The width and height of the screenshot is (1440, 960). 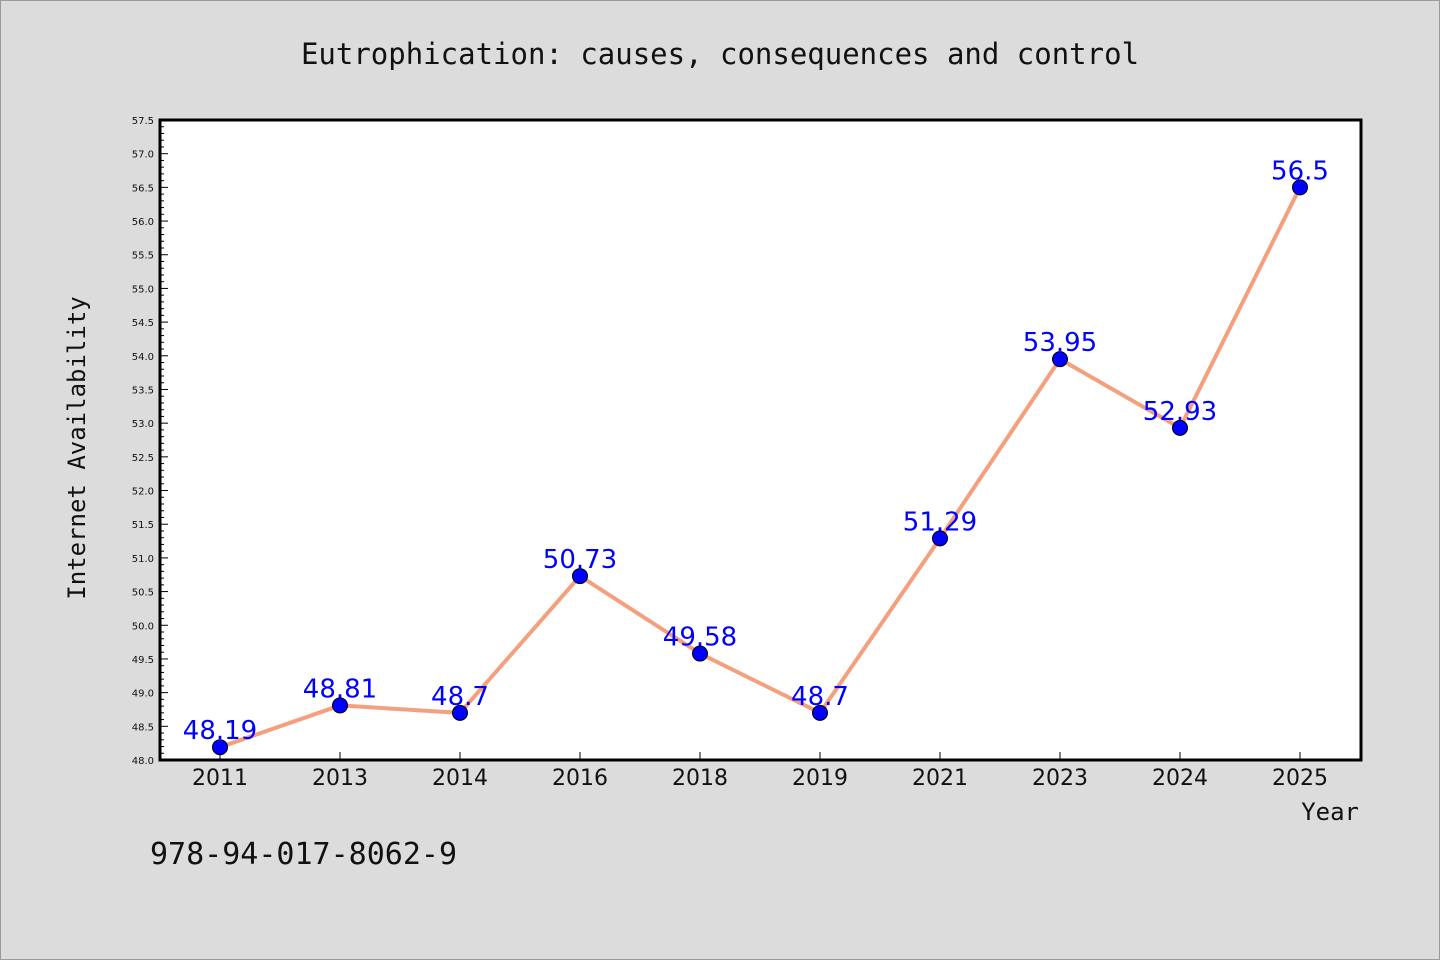 What do you see at coordinates (143, 458) in the screenshot?
I see `y-tick-label: 52.5` at bounding box center [143, 458].